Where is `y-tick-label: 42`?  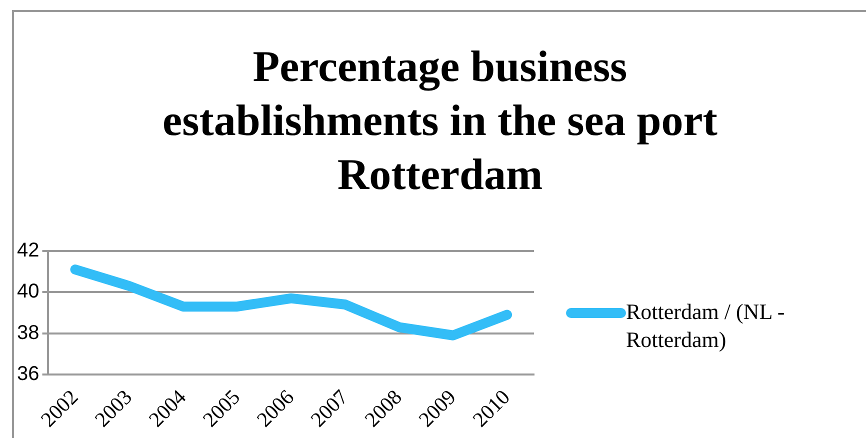 y-tick-label: 42 is located at coordinates (28, 251).